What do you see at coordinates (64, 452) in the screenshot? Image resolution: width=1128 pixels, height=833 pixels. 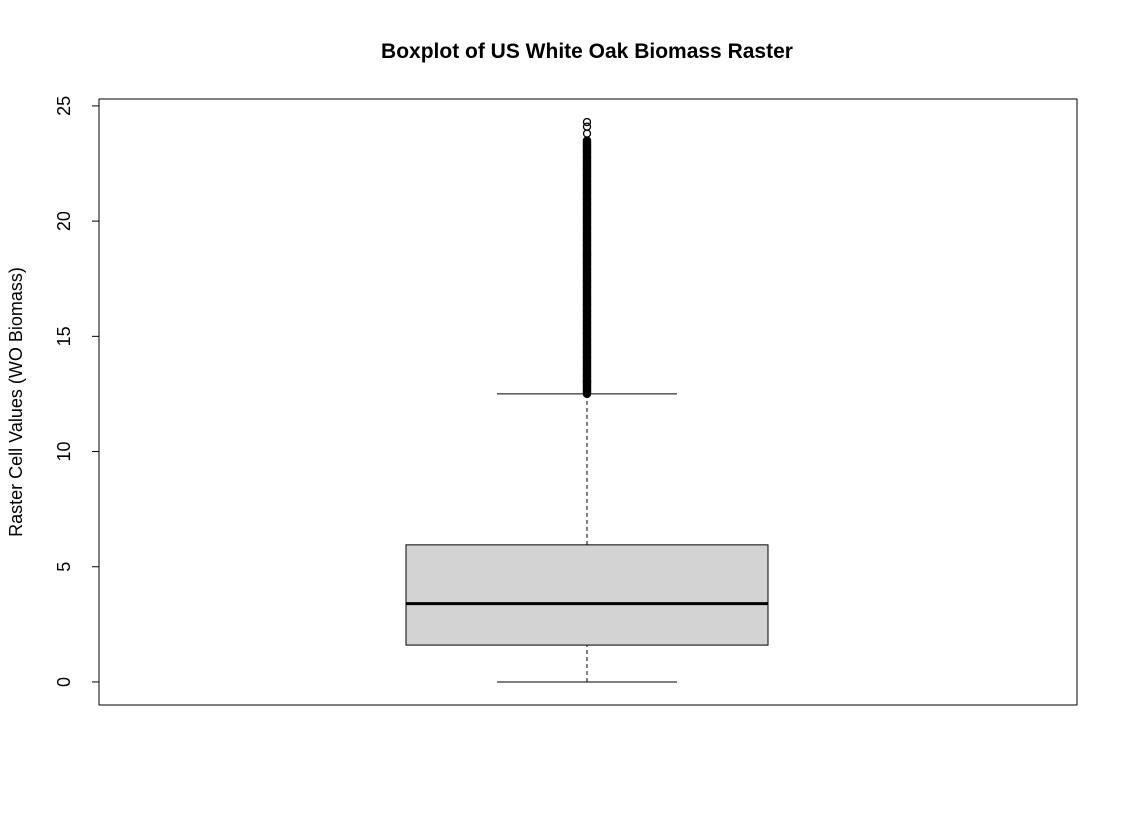 I see `y-tick-label: 10` at bounding box center [64, 452].